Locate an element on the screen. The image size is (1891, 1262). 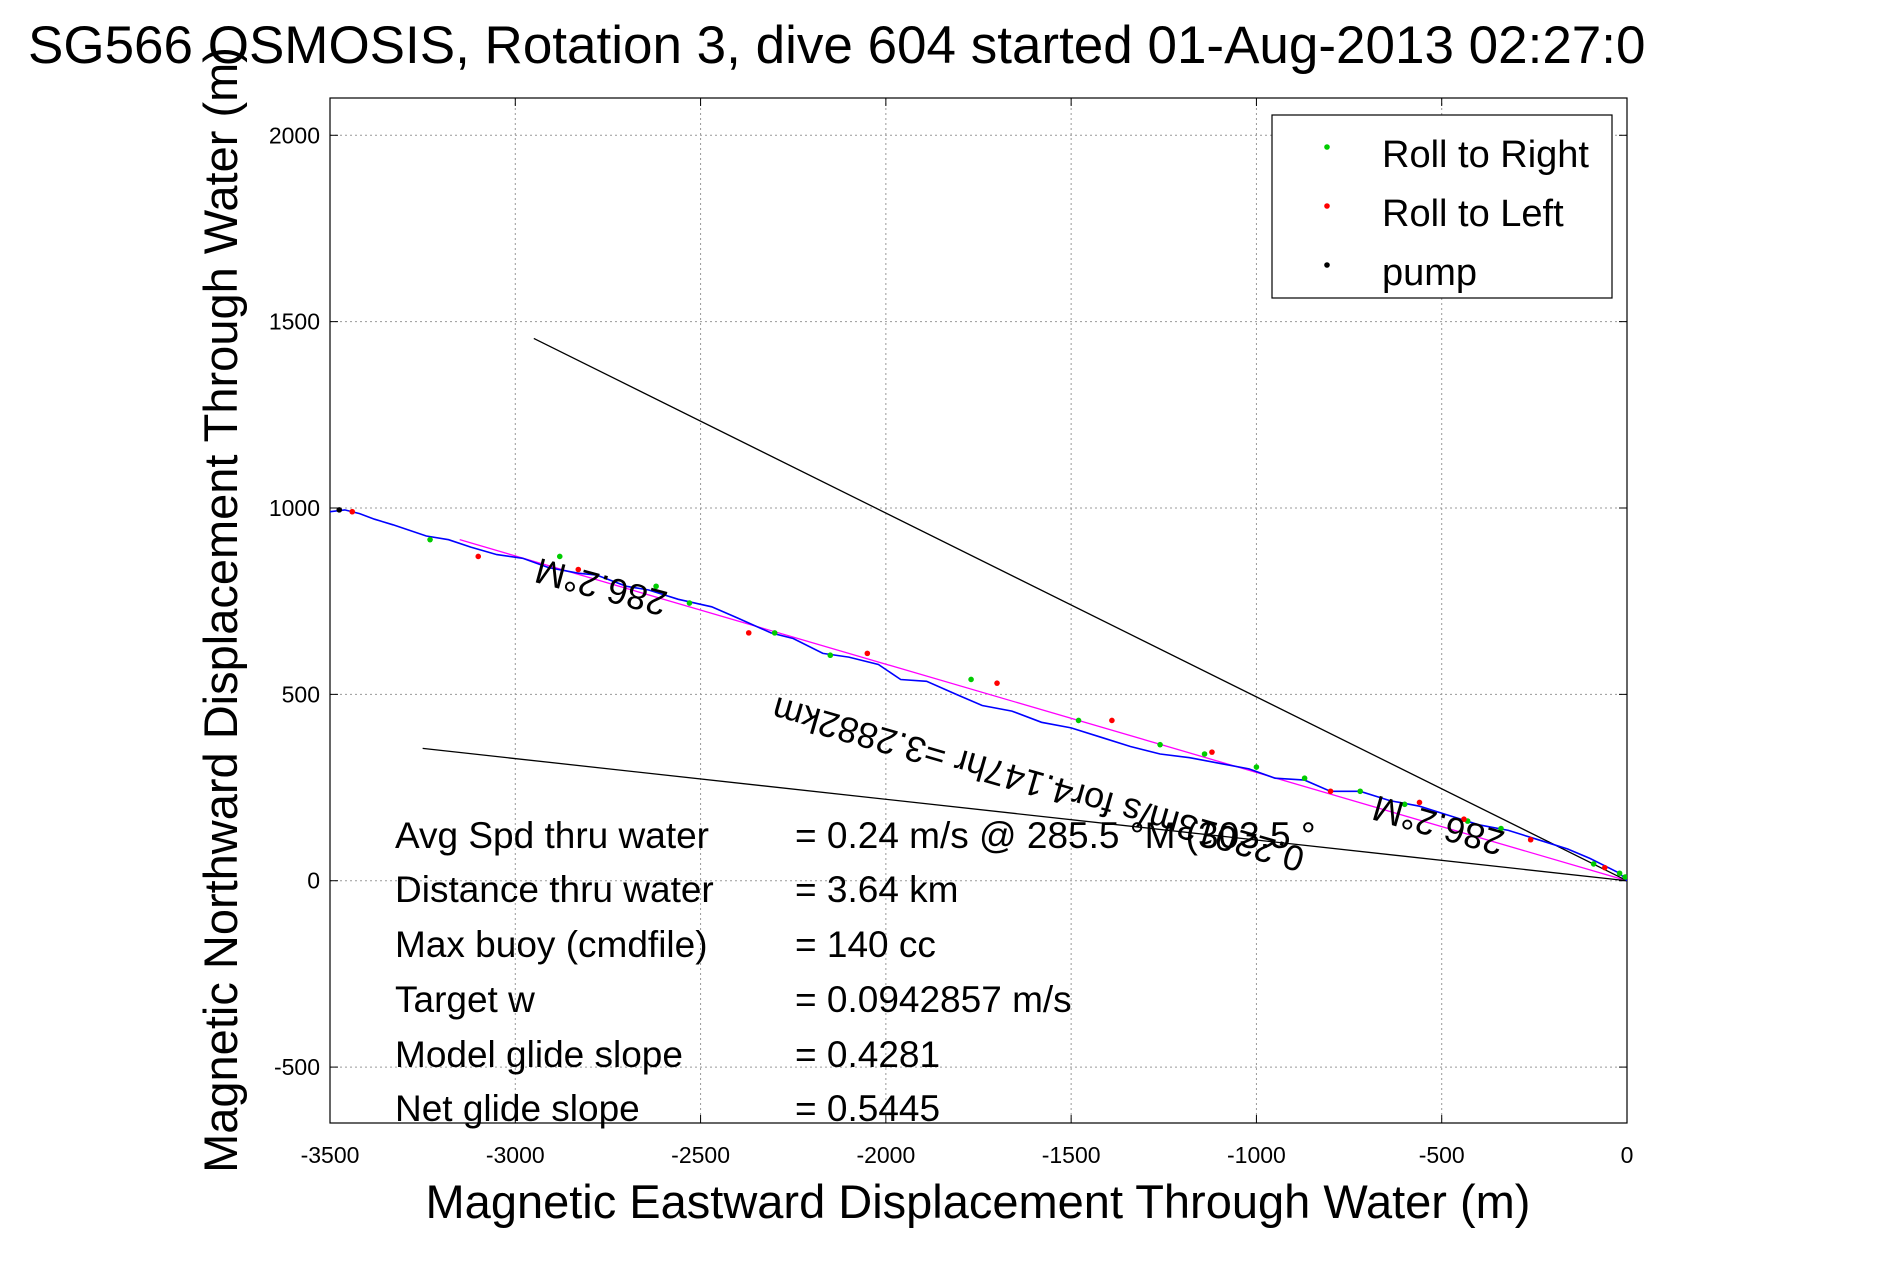
stat-label: Avg Spd thru water is located at coordinates (552, 835).